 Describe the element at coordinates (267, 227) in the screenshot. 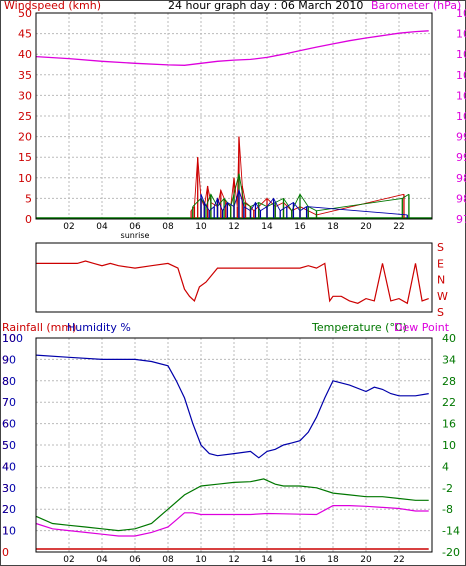

I see `p1-xtick-label: 14` at that location.